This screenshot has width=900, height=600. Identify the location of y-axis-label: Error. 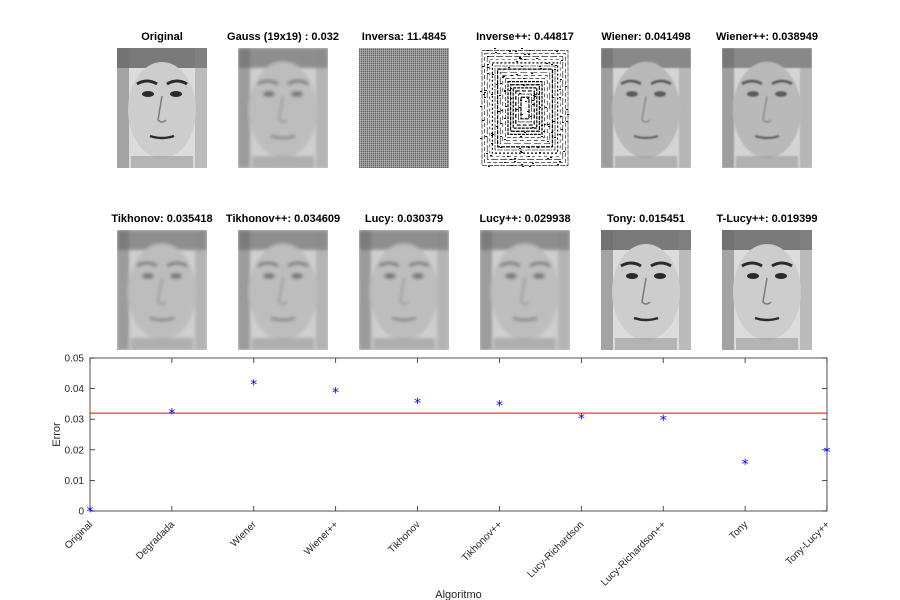
(57, 434).